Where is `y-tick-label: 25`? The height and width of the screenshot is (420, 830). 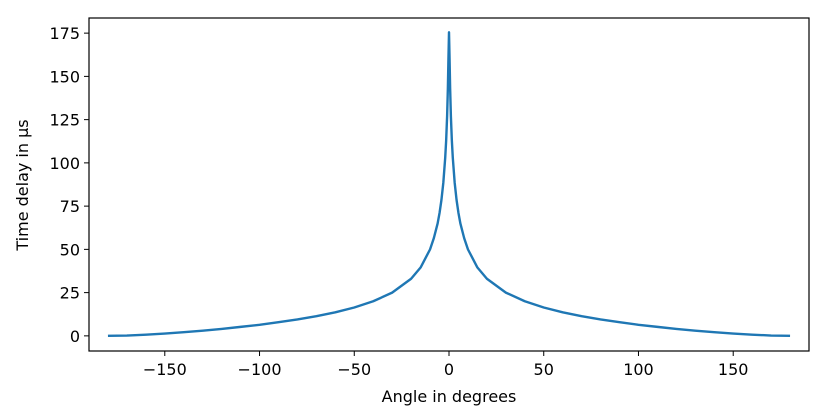
y-tick-label: 25 is located at coordinates (70, 293).